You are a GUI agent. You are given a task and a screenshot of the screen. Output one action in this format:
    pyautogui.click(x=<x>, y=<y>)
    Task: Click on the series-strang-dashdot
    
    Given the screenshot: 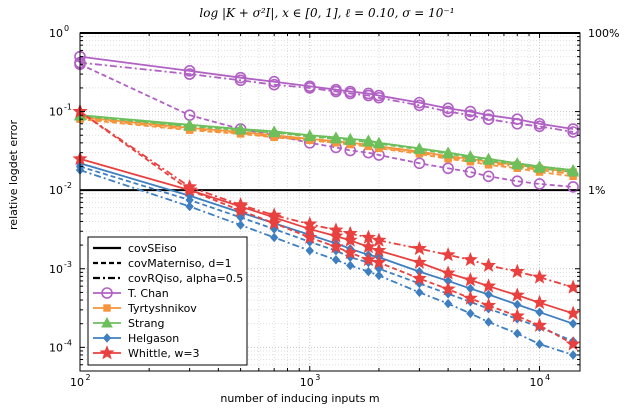 What is the action you would take?
    pyautogui.click(x=326, y=142)
    